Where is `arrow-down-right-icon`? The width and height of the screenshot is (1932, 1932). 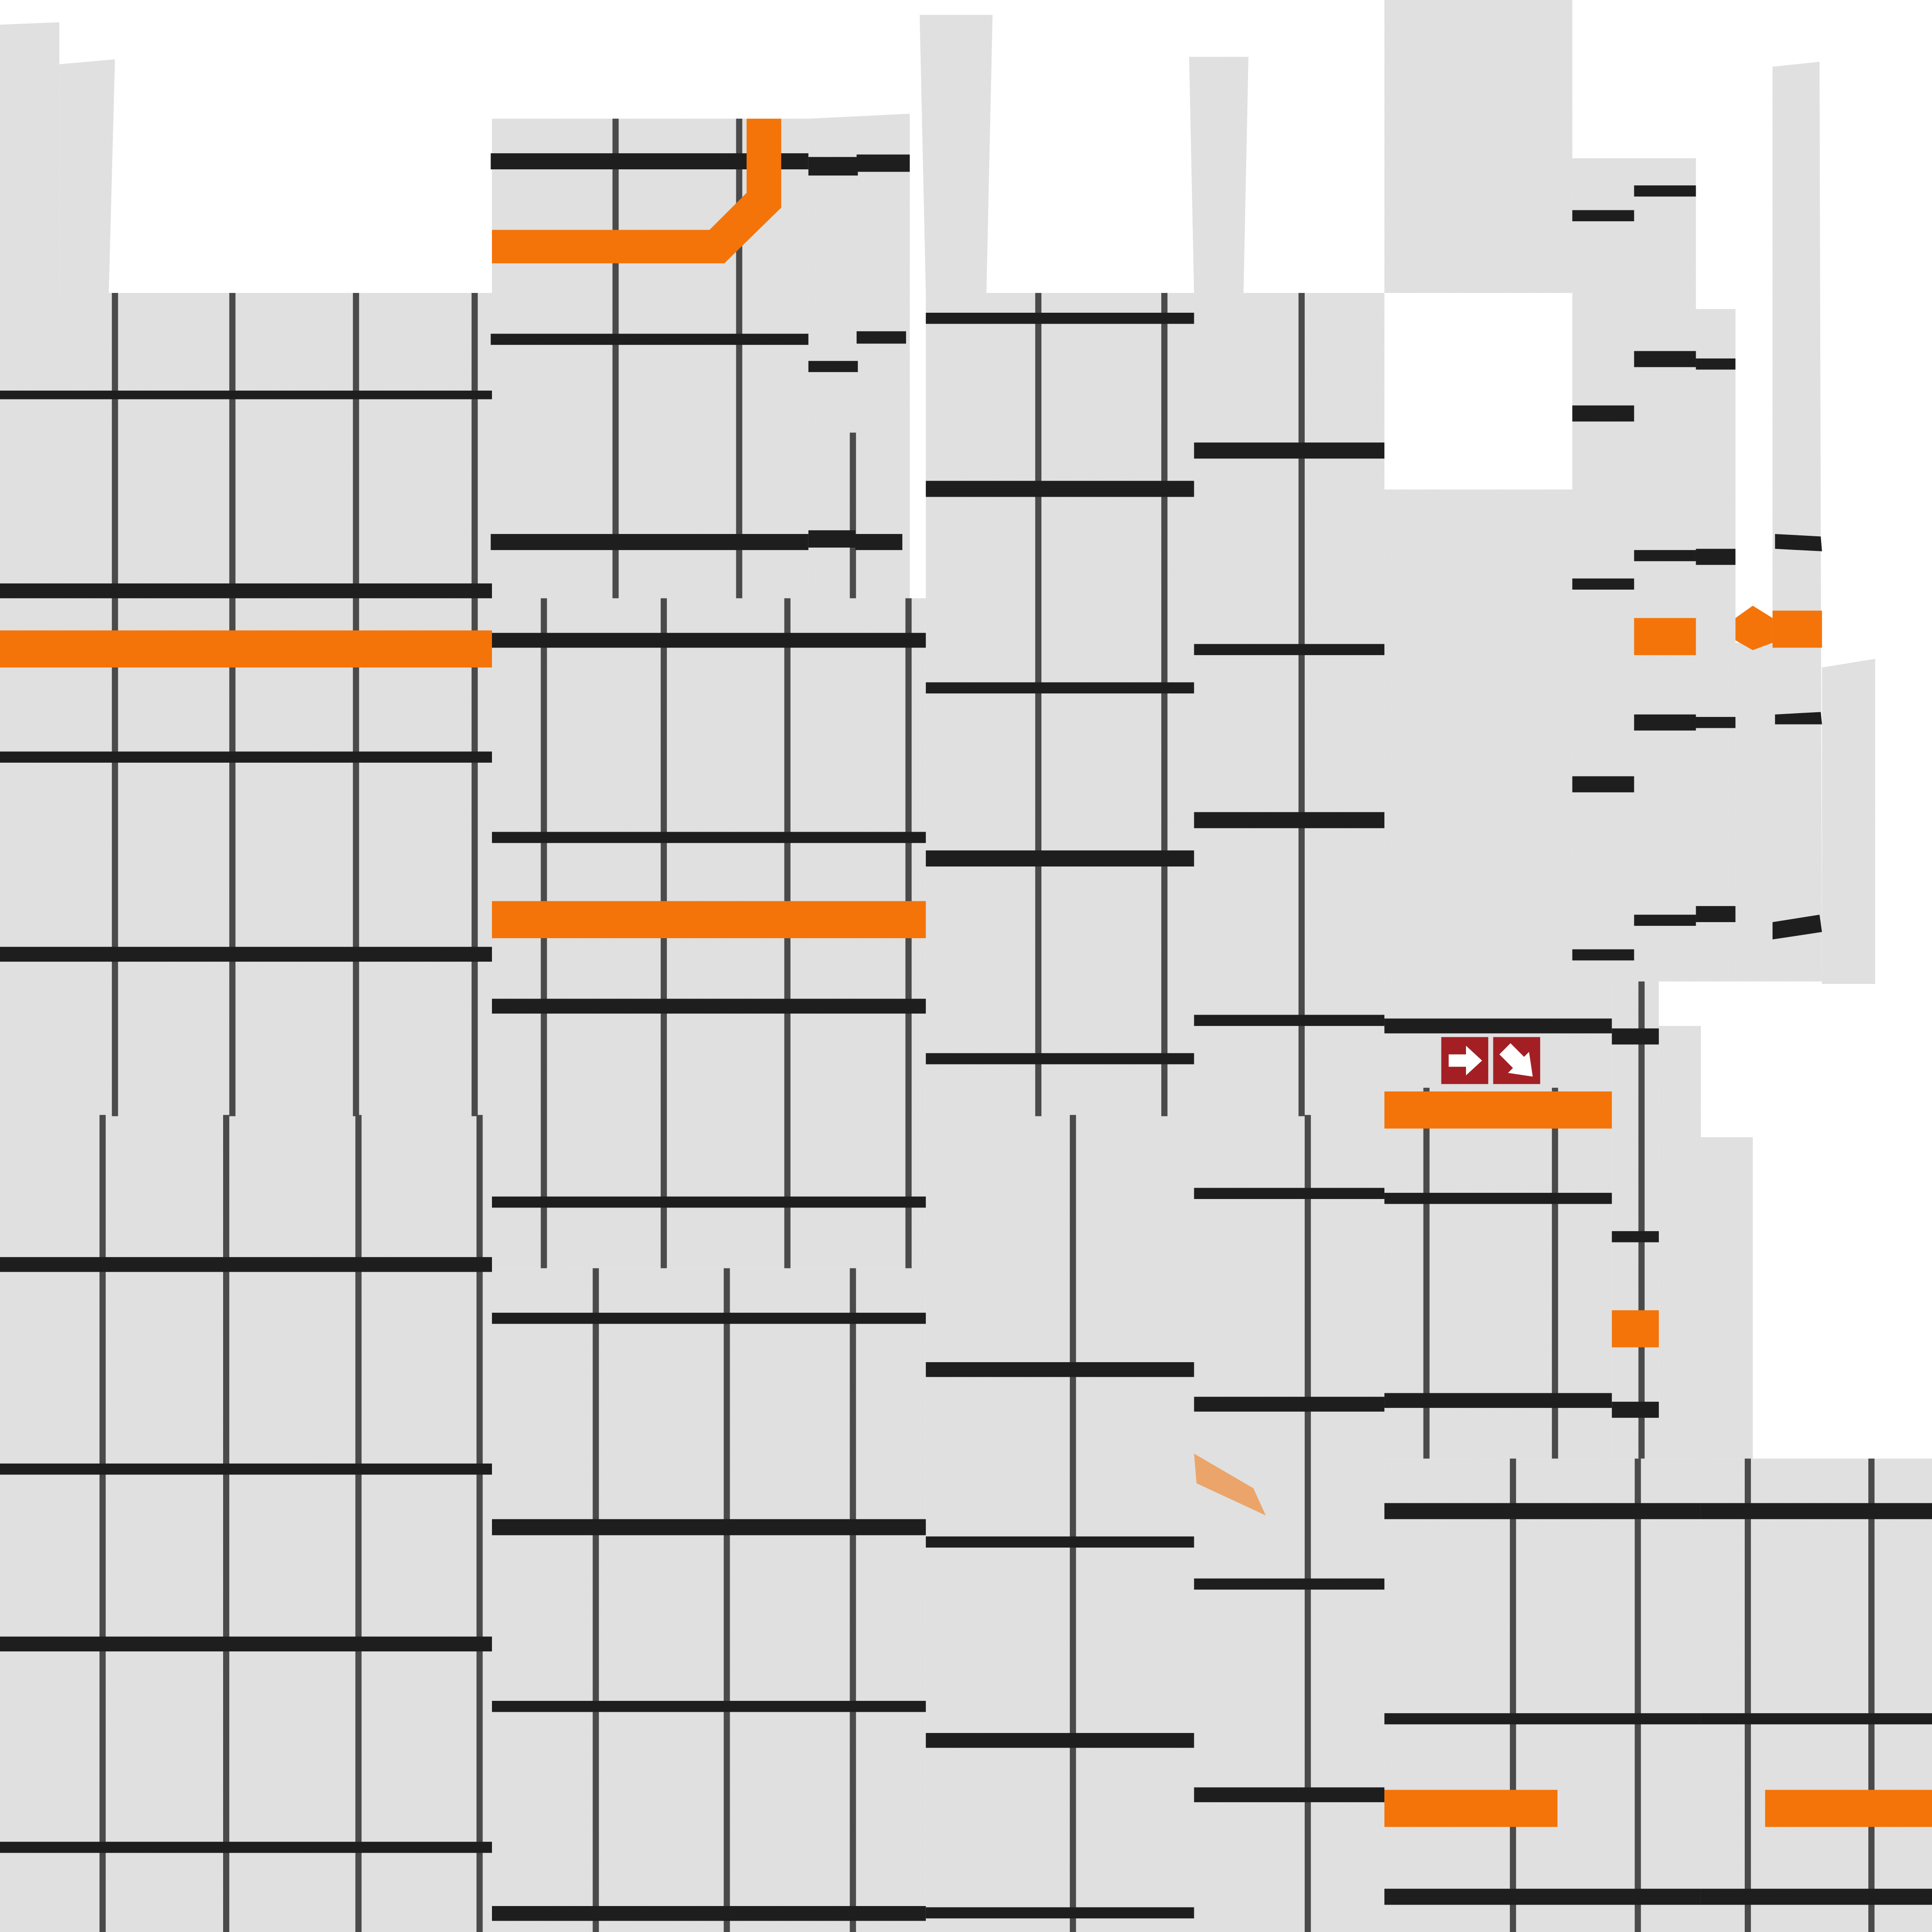 arrow-down-right-icon is located at coordinates (1516, 1060).